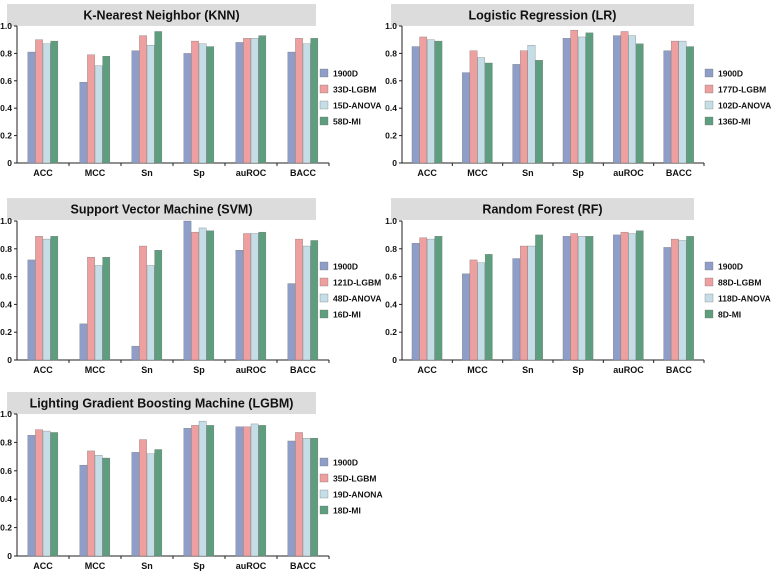 This screenshot has height=578, width=779. I want to click on chart4-xtick-label: Sp, so click(578, 370).